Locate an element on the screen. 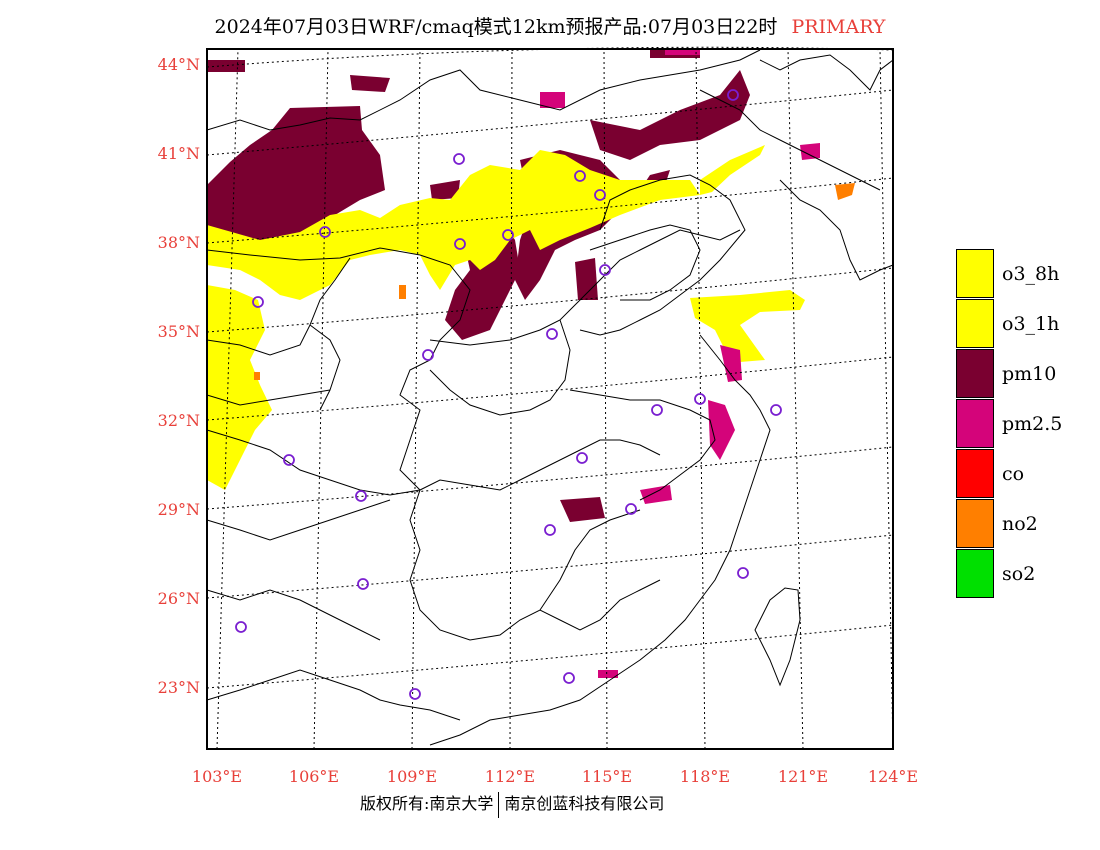 Image resolution: width=1100 pixels, height=850 pixels. title-tag: PRIMARY is located at coordinates (838, 27).